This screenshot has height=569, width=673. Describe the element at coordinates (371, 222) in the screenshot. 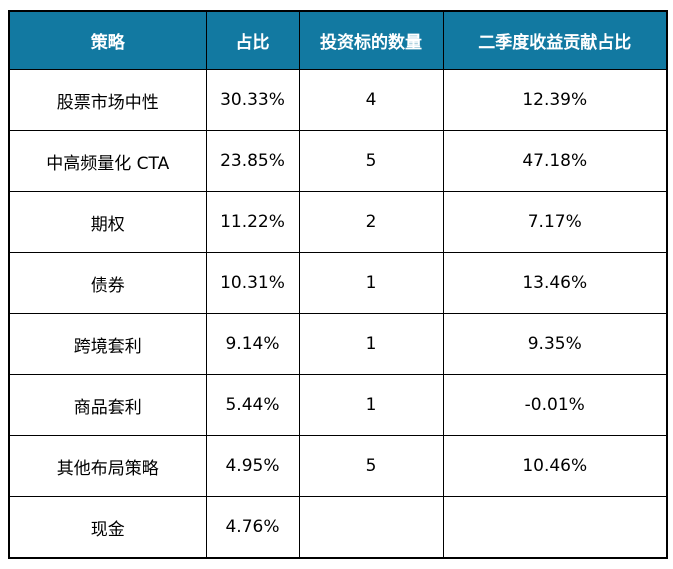

I see `cell-target-count: 2` at that location.